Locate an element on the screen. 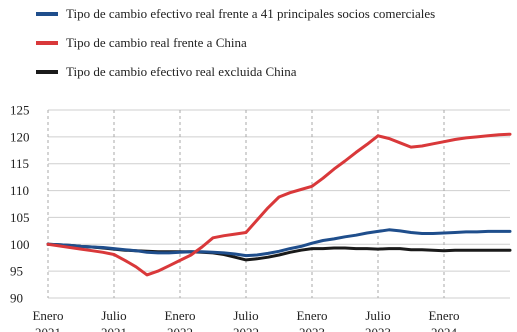 The height and width of the screenshot is (332, 517). y-tick-label: 110 is located at coordinates (19, 190).